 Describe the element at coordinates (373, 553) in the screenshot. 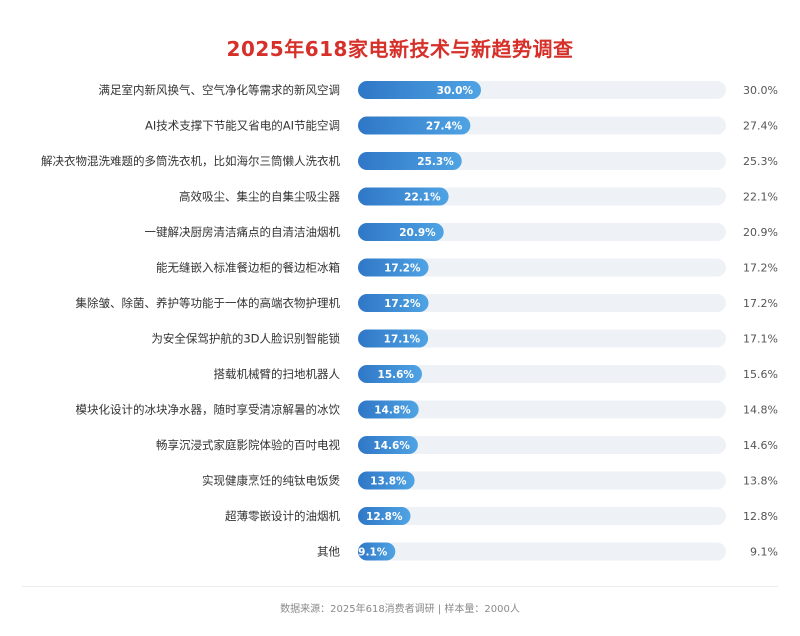

I see `bar-value-label: 9.1%` at that location.